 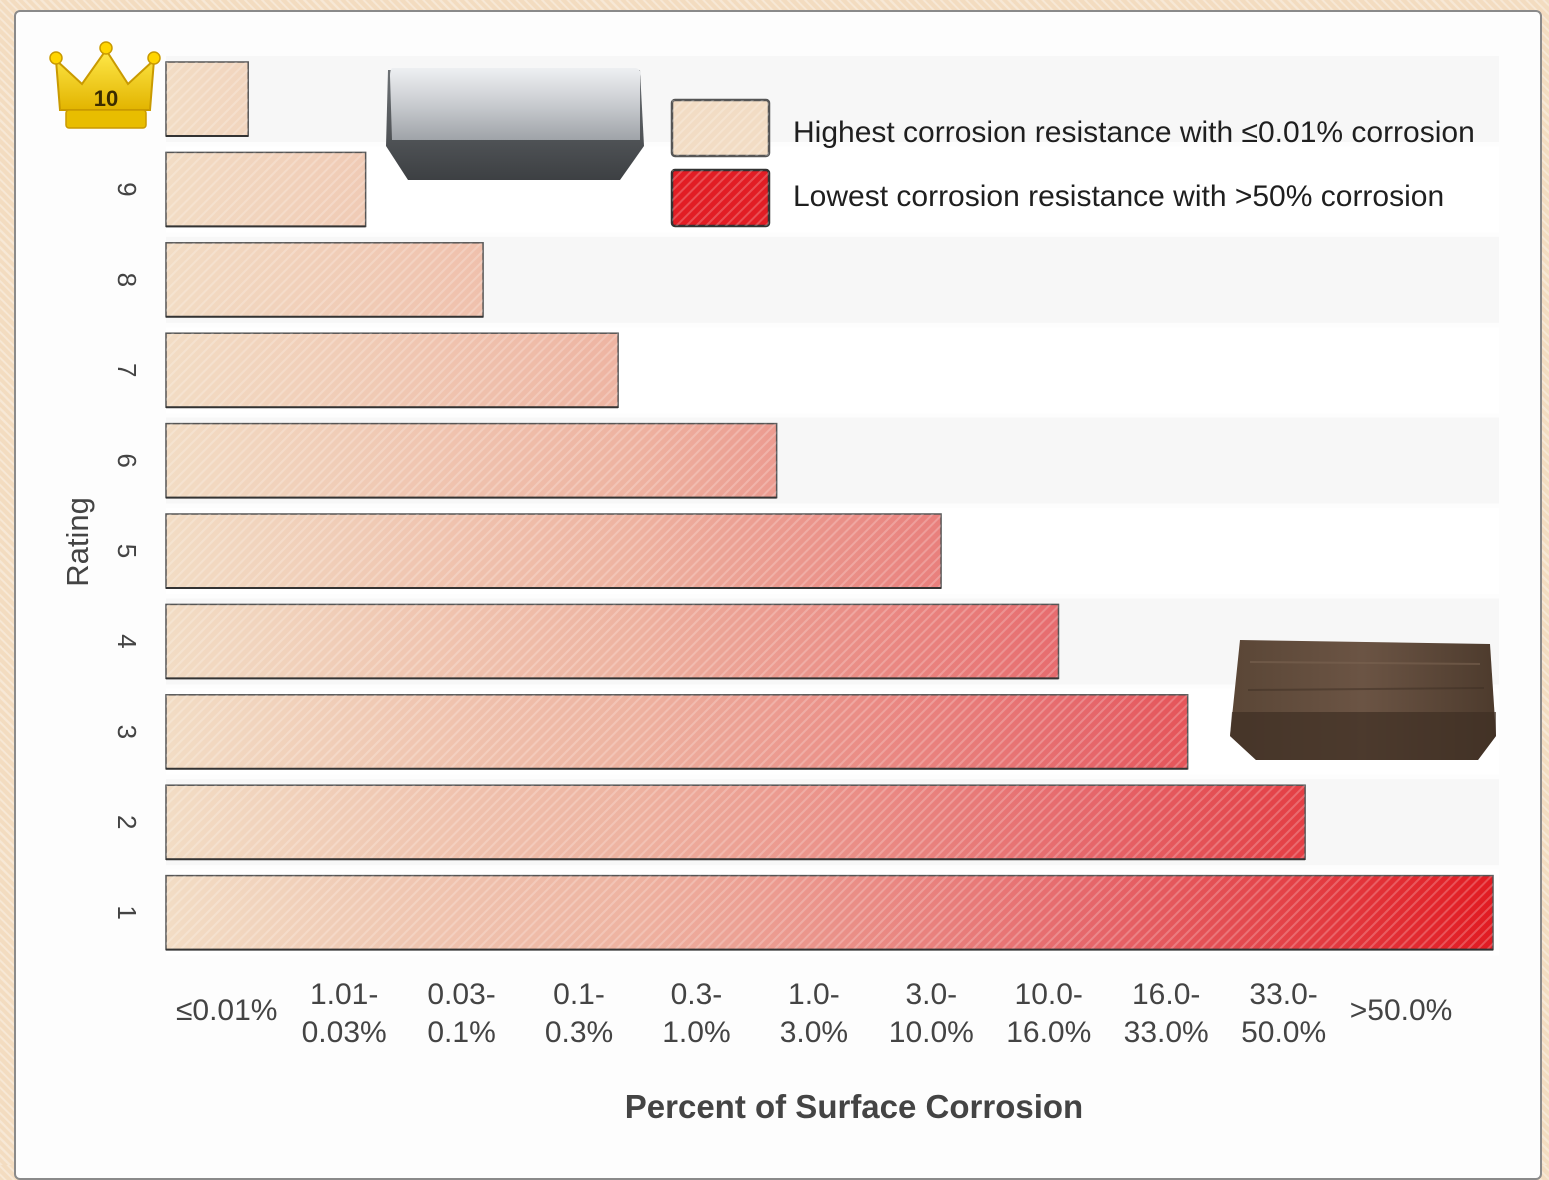 I want to click on x-tick-label: 1.0-3.0%, so click(x=814, y=1013).